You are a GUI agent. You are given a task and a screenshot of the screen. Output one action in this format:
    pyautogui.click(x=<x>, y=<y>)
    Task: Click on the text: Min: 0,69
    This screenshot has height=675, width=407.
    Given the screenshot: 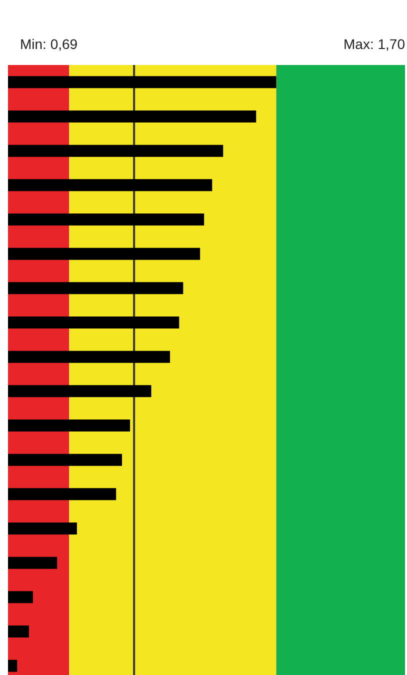 What is the action you would take?
    pyautogui.click(x=49, y=44)
    